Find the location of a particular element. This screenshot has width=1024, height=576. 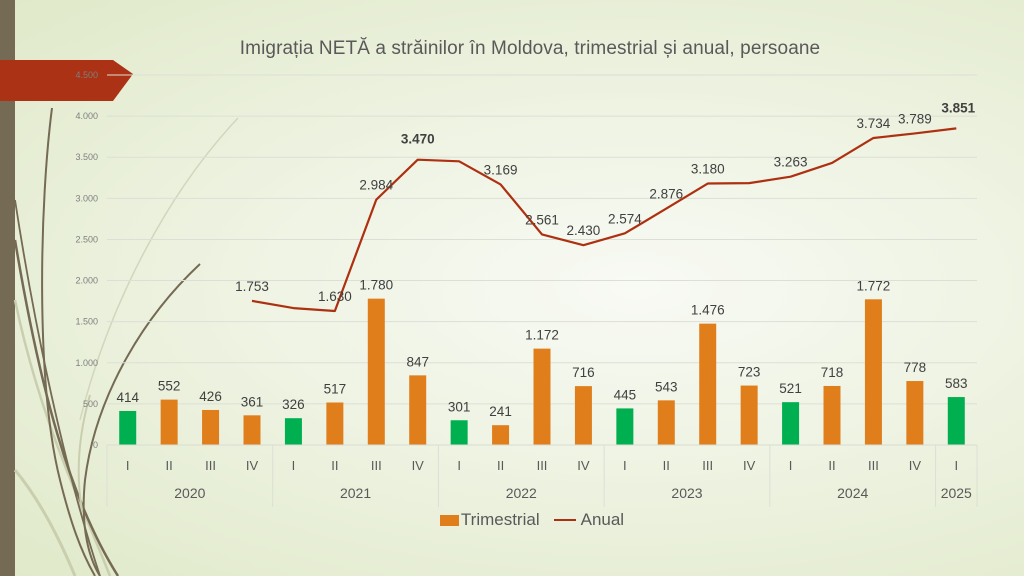

bar-data-label: 716 is located at coordinates (583, 372).